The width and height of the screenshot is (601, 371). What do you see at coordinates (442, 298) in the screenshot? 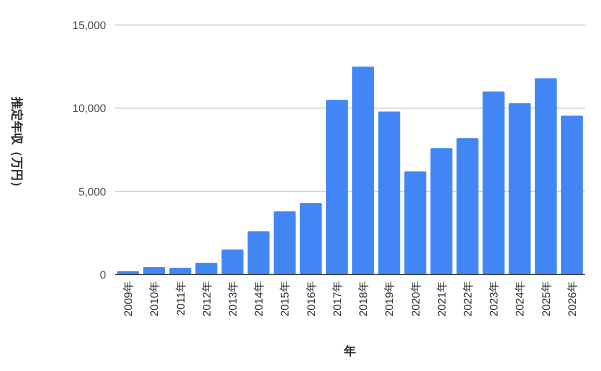
I see `x-tick-label: 2021年` at bounding box center [442, 298].